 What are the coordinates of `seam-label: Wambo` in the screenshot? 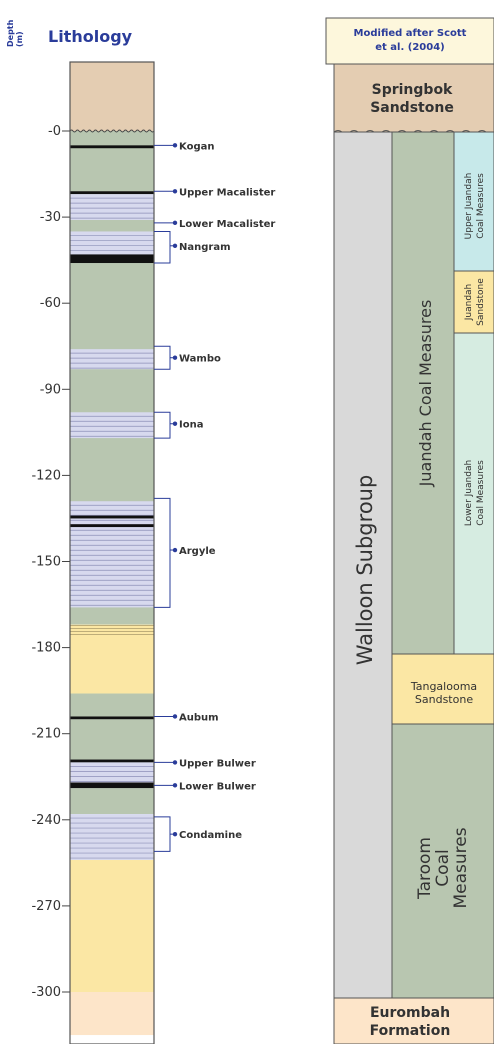 It's located at (200, 359).